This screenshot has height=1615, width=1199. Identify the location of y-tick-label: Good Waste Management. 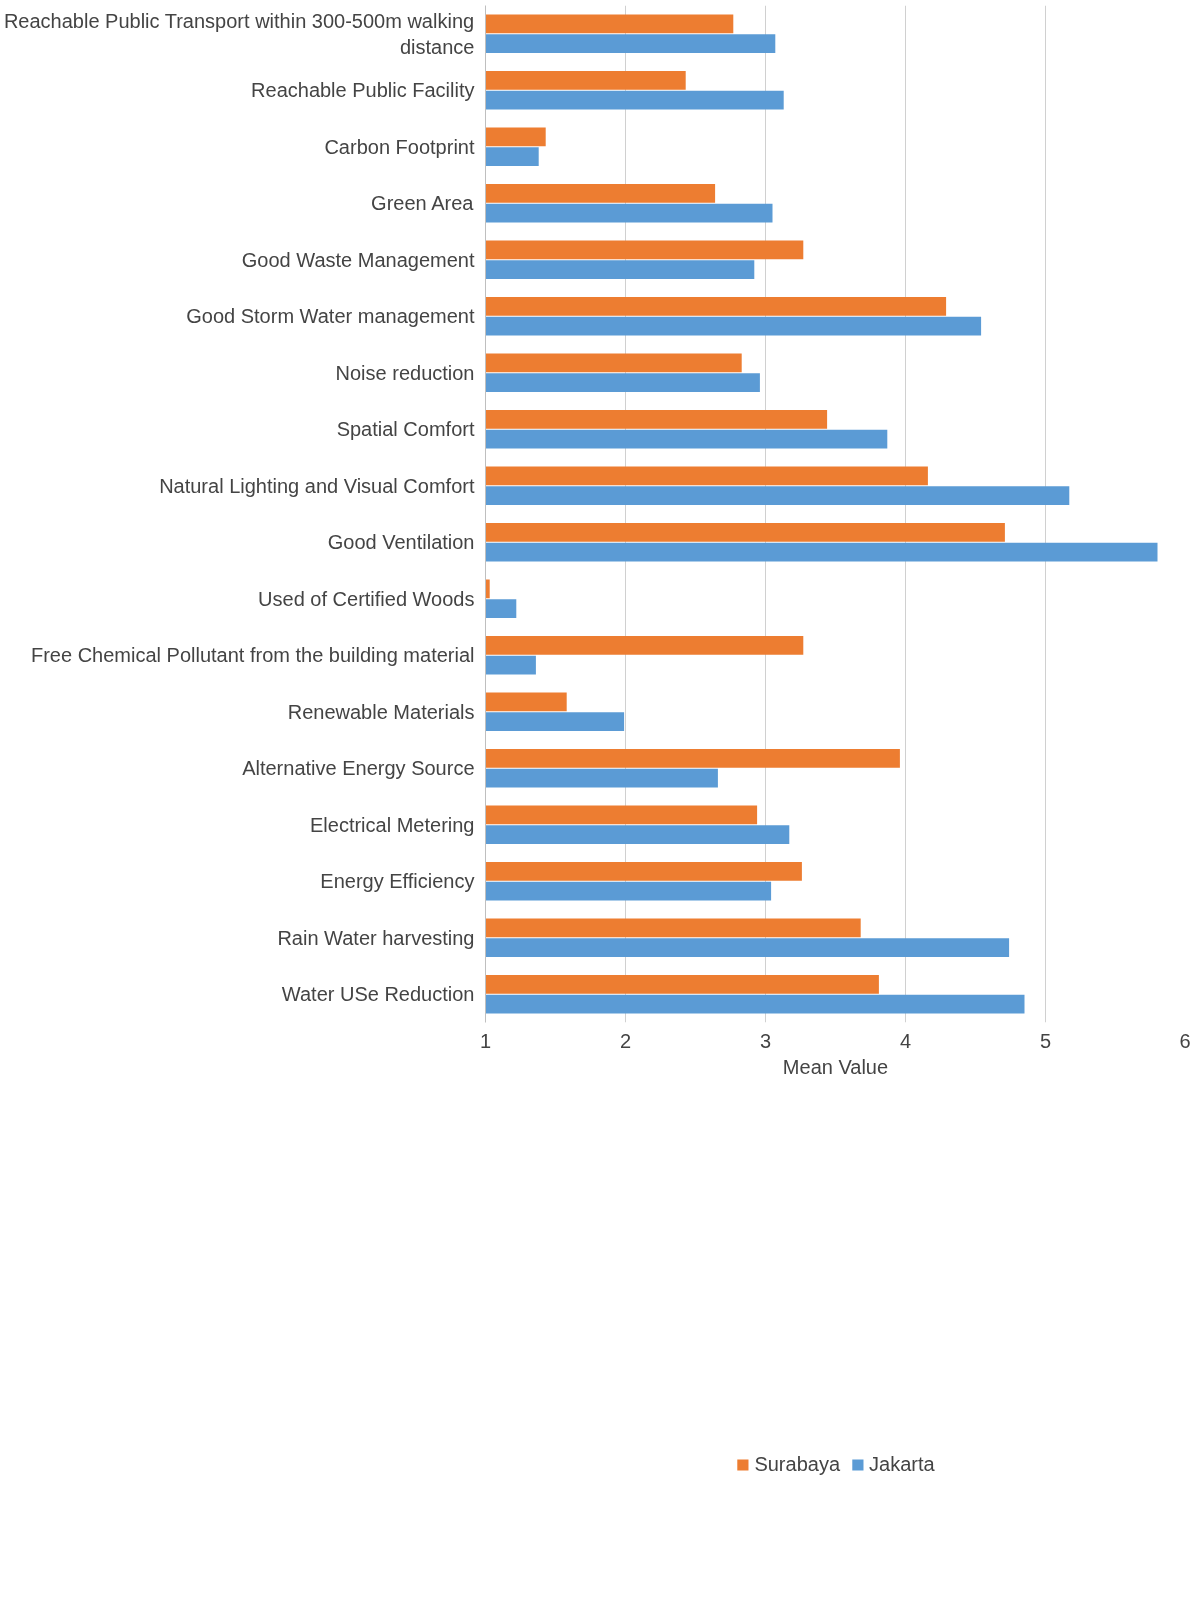
(358, 259).